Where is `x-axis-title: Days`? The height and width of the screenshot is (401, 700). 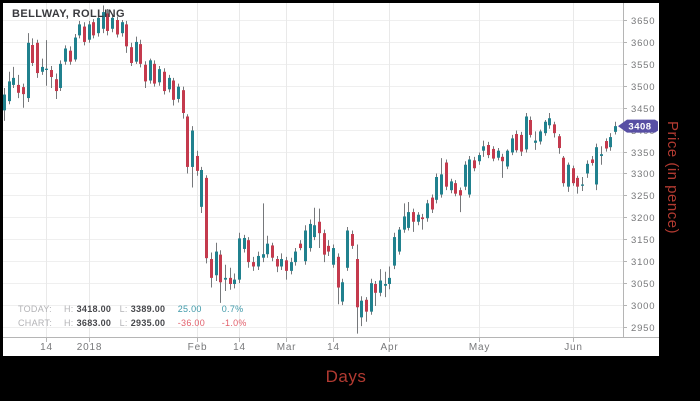
x-axis-title: Days is located at coordinates (346, 376).